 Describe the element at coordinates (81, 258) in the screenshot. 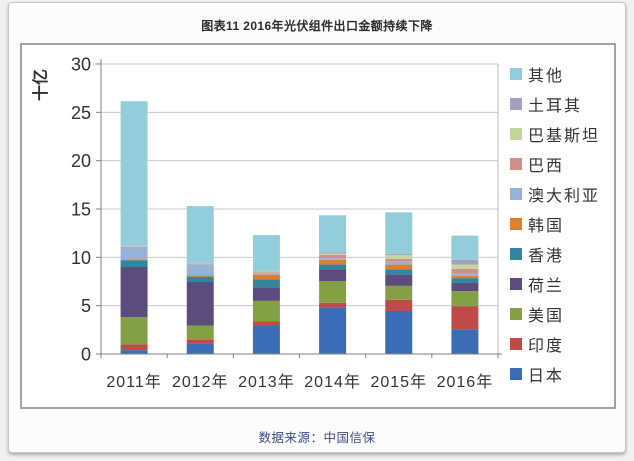

I see `y-tick-label: 10` at that location.